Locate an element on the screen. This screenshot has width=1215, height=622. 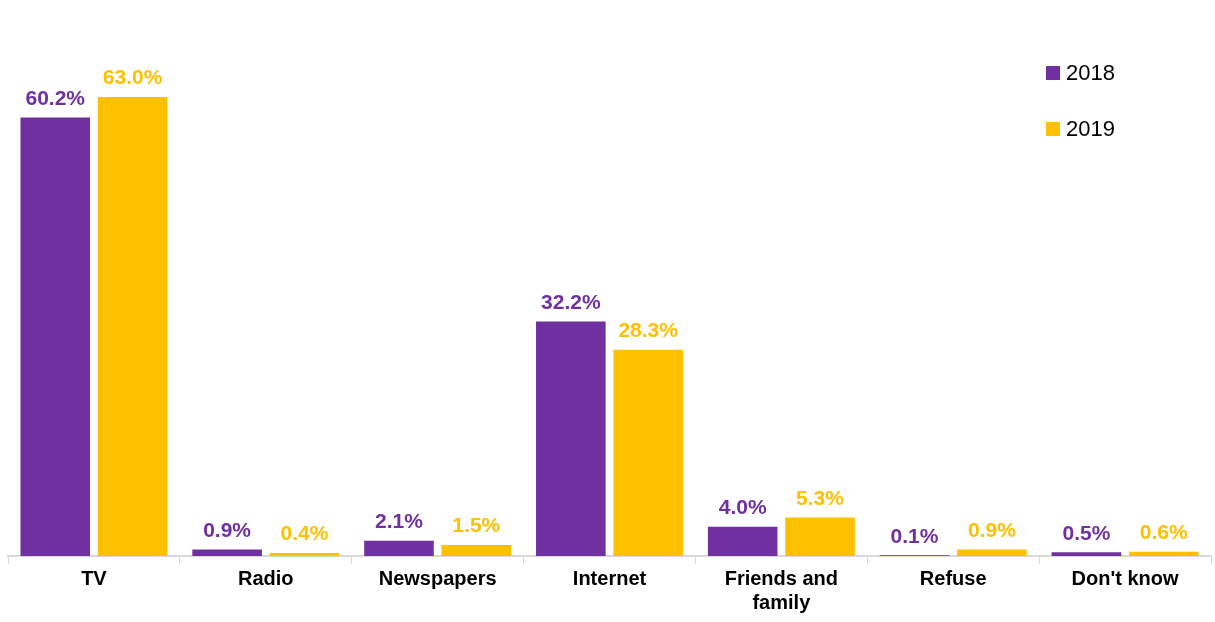
data-label: 0.6% is located at coordinates (1163, 531).